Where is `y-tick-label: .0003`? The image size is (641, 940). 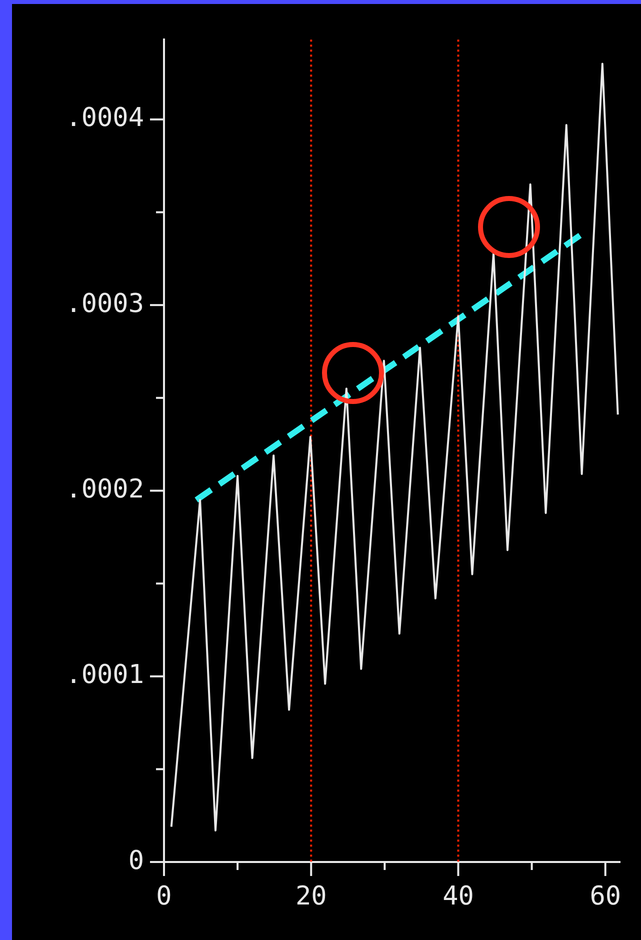 y-tick-label: .0003 is located at coordinates (105, 303).